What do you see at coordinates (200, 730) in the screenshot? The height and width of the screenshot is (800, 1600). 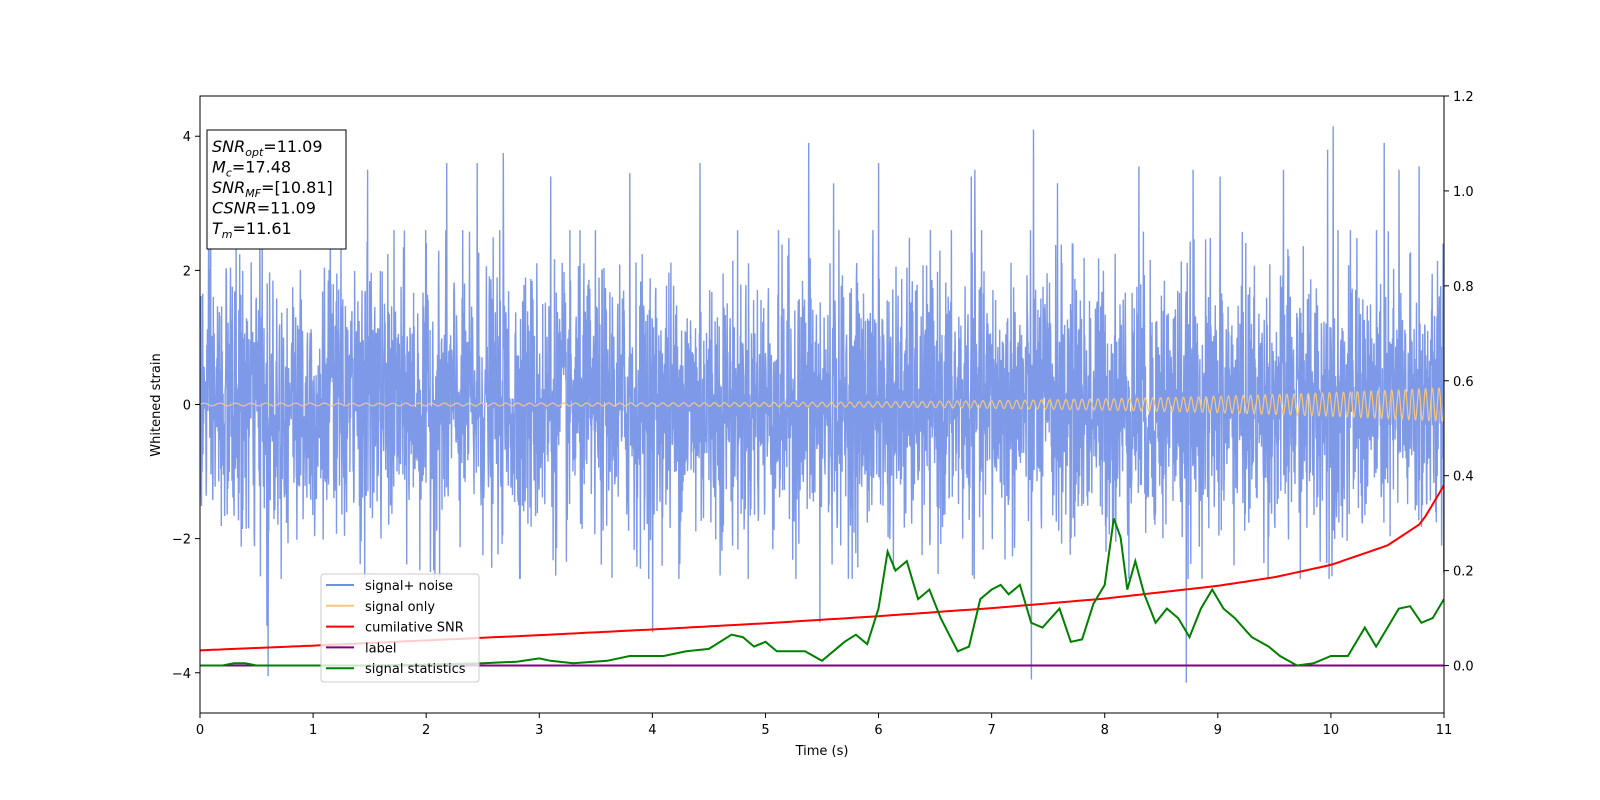 I see `x-tick-label: 0` at bounding box center [200, 730].